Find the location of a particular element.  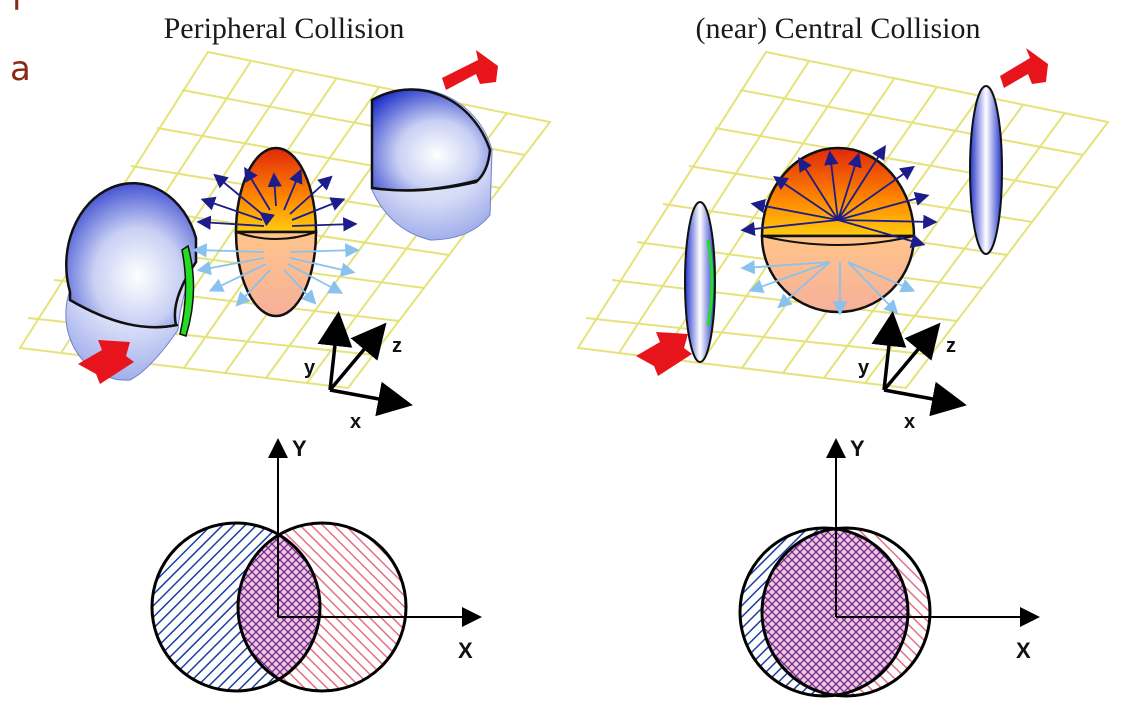

panel-title-central: (near) Central Collision is located at coordinates (838, 28).